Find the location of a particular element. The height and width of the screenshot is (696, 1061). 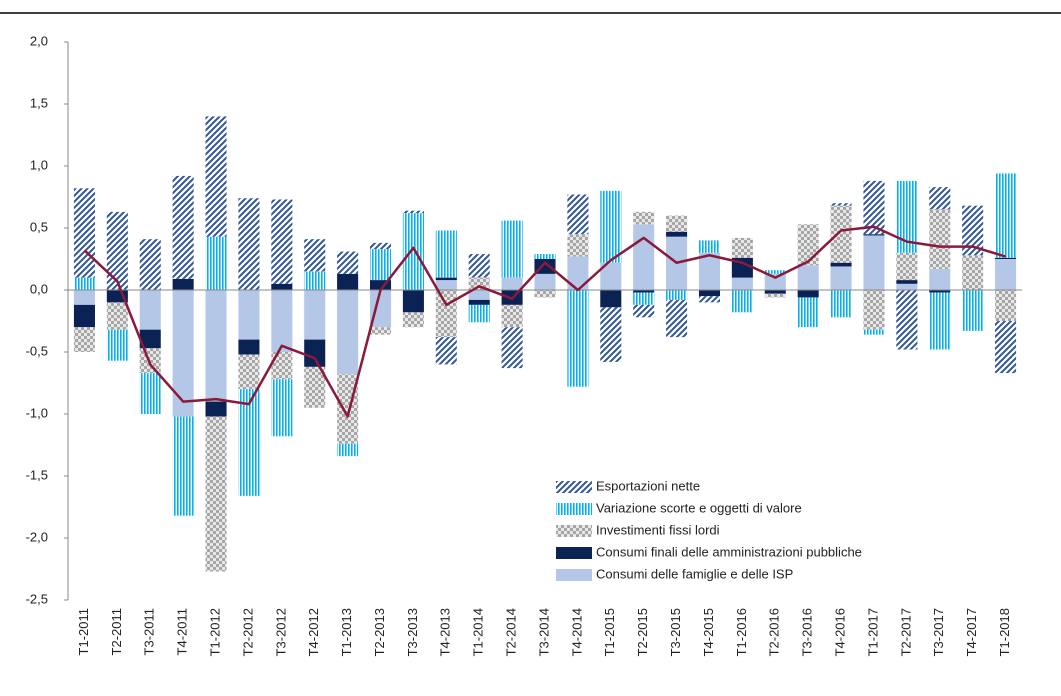

x-tick-label: T4-2011 is located at coordinates (182, 631).